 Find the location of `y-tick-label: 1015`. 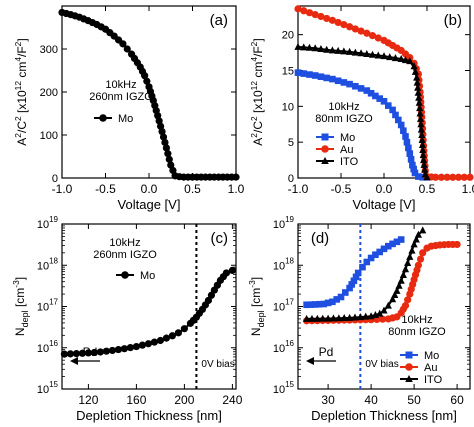

y-tick-label: 1015 is located at coordinates (284, 388).